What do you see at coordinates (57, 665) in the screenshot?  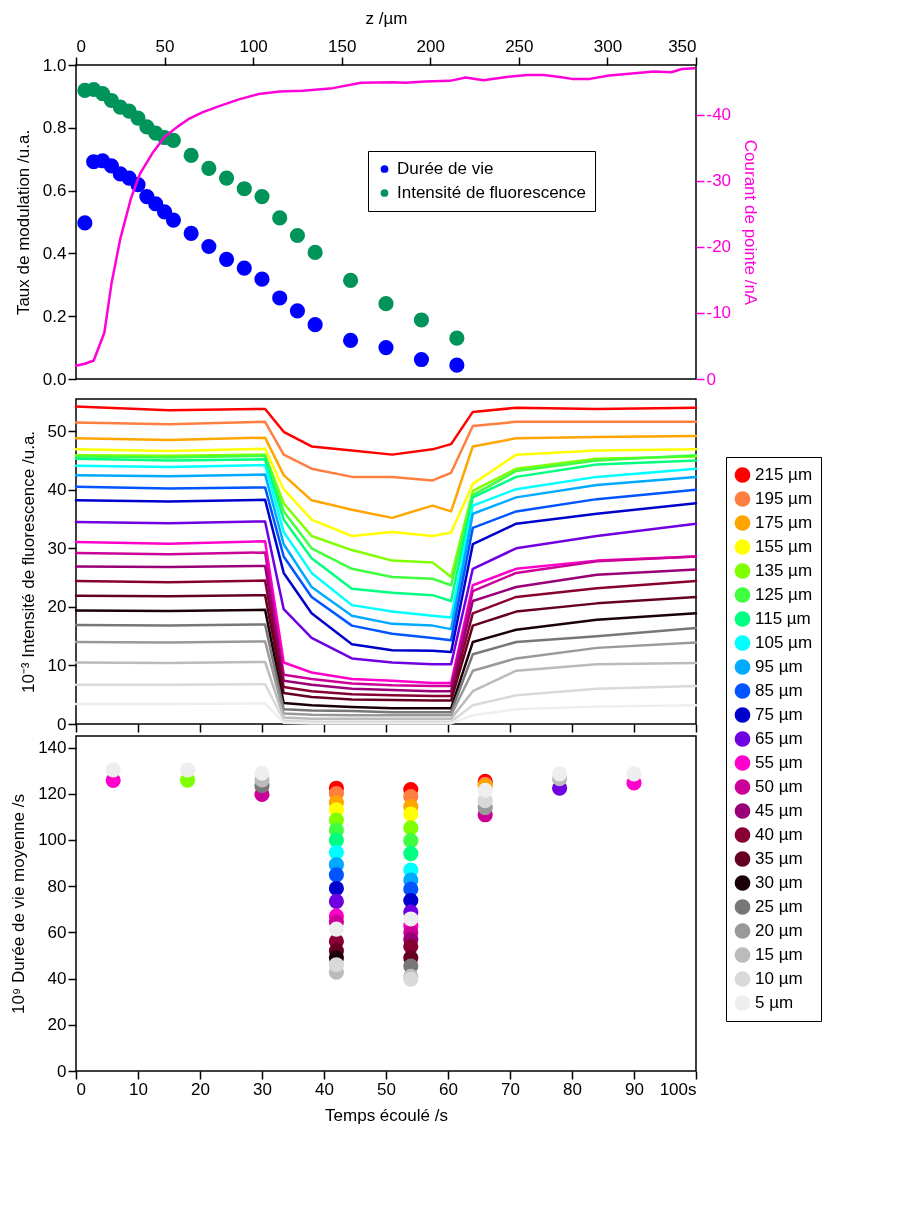 I see `y-tick-label: 10` at bounding box center [57, 665].